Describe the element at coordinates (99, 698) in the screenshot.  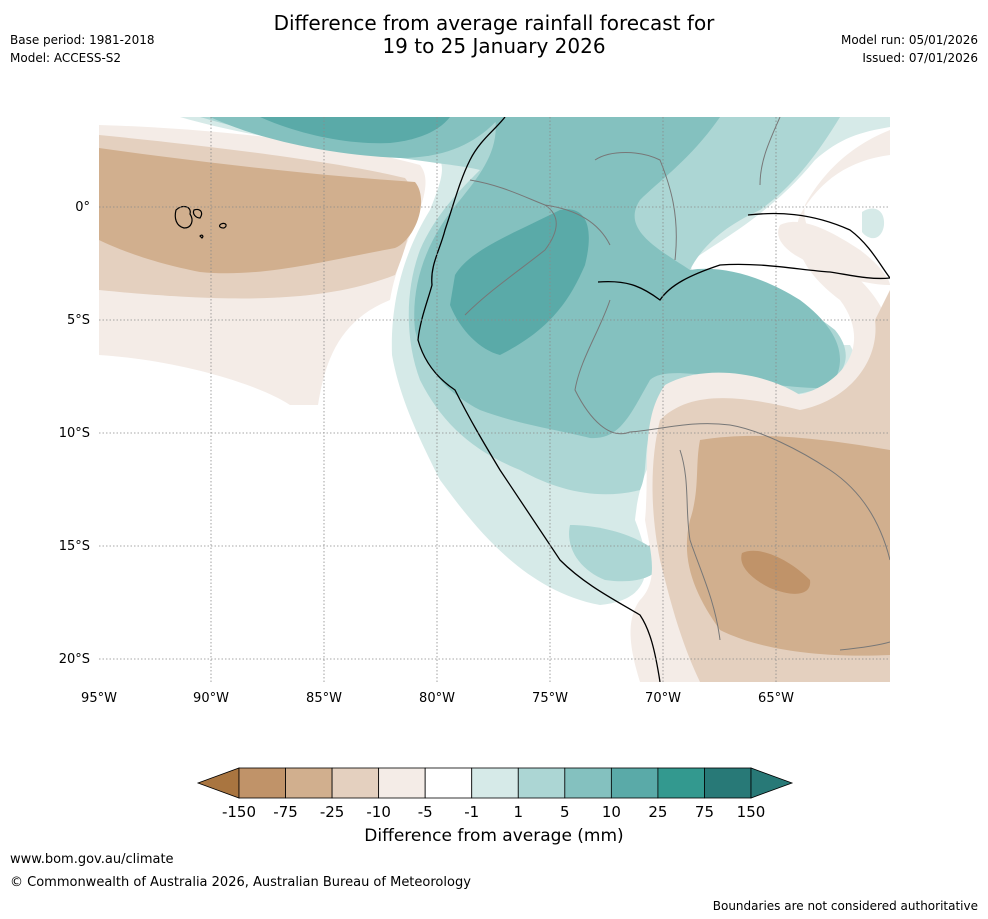
I see `lon-label: 95°W` at that location.